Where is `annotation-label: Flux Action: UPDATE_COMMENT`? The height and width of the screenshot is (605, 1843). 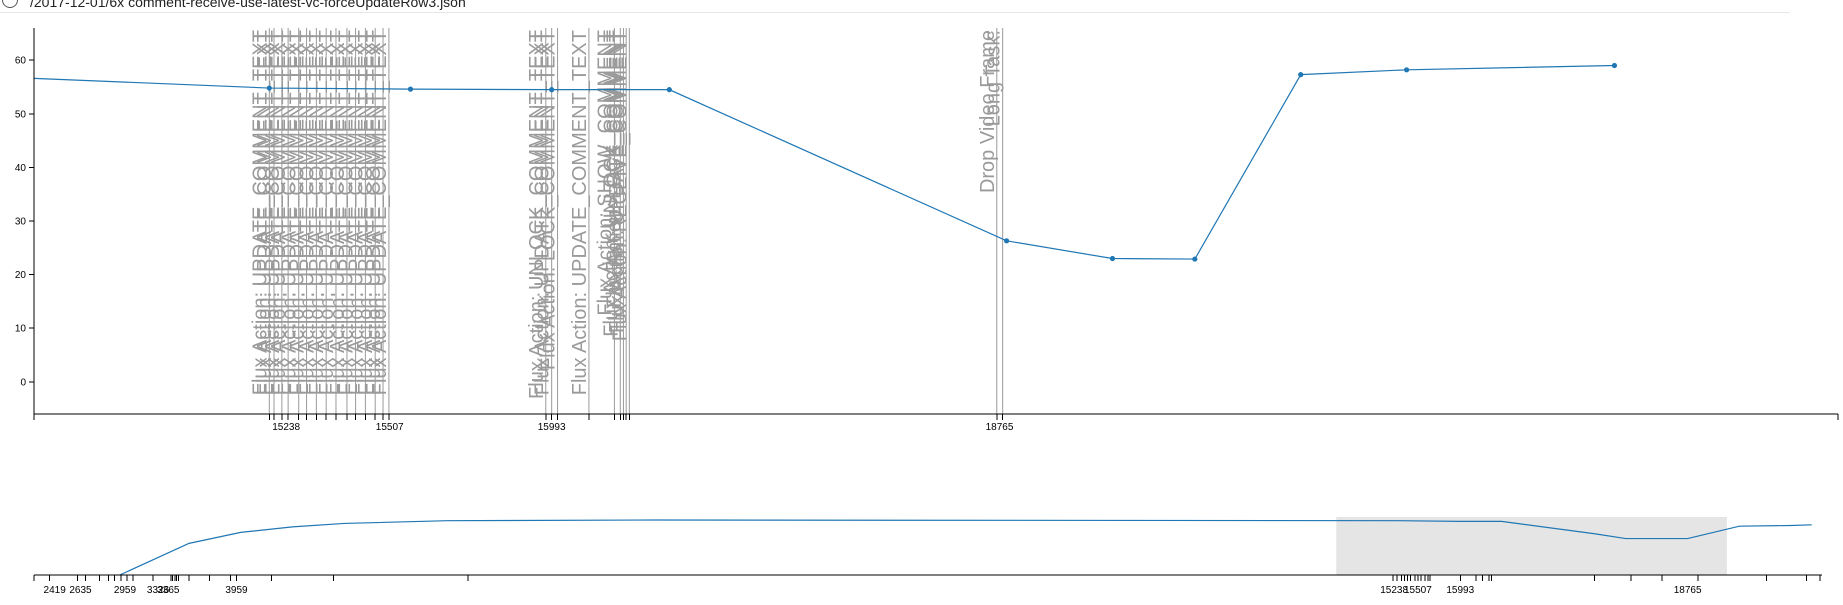
annotation-label: Flux Action: UPDATE_COMMENT is located at coordinates (617, 181).